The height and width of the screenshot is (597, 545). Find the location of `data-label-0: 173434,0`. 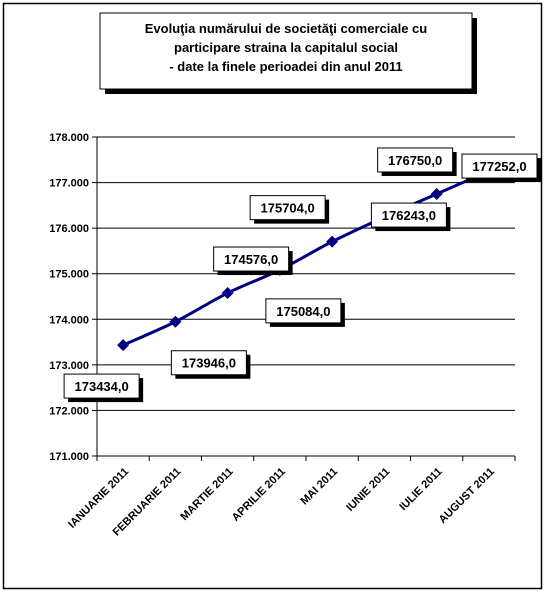

data-label-0: 173434,0 is located at coordinates (102, 386).